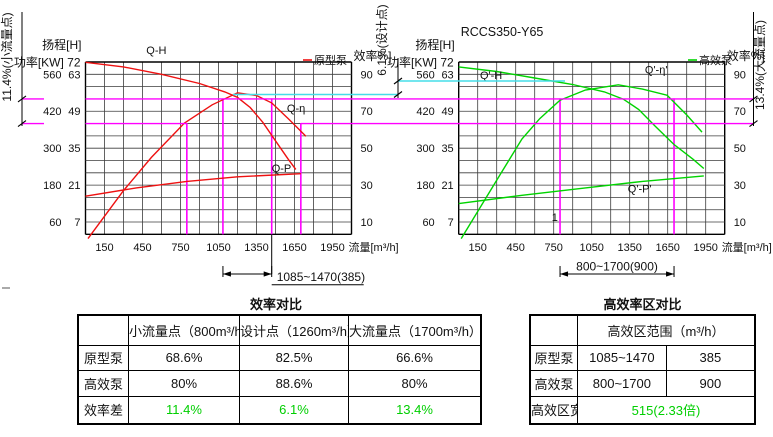 This screenshot has width=773, height=437. Describe the element at coordinates (282, 169) in the screenshot. I see `curve-label: Q-P` at that location.